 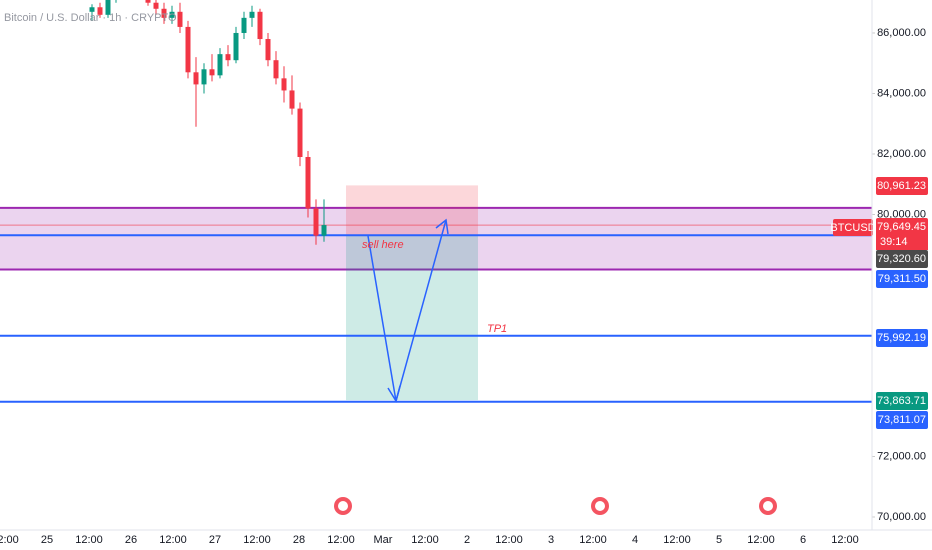 What do you see at coordinates (215, 540) in the screenshot?
I see `x-tick-label: 27` at bounding box center [215, 540].